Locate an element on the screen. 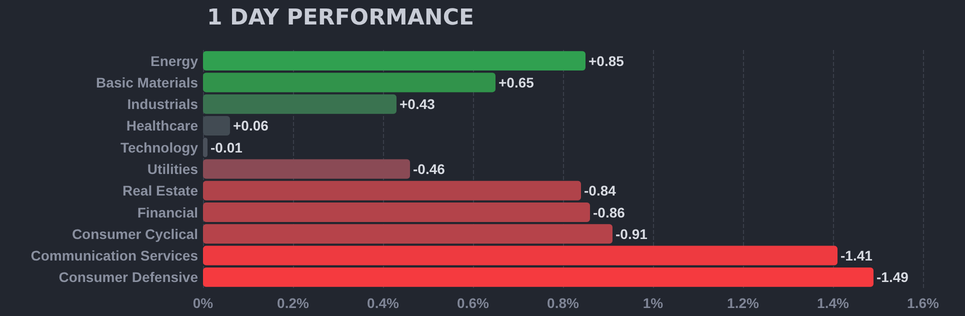 The height and width of the screenshot is (316, 965). annotation: -0.86 is located at coordinates (609, 212).